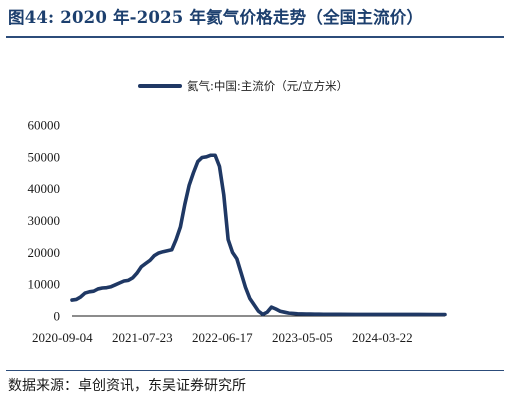  Describe the element at coordinates (222, 337) in the screenshot. I see `x-tick-label: 2022-06-17` at that location.